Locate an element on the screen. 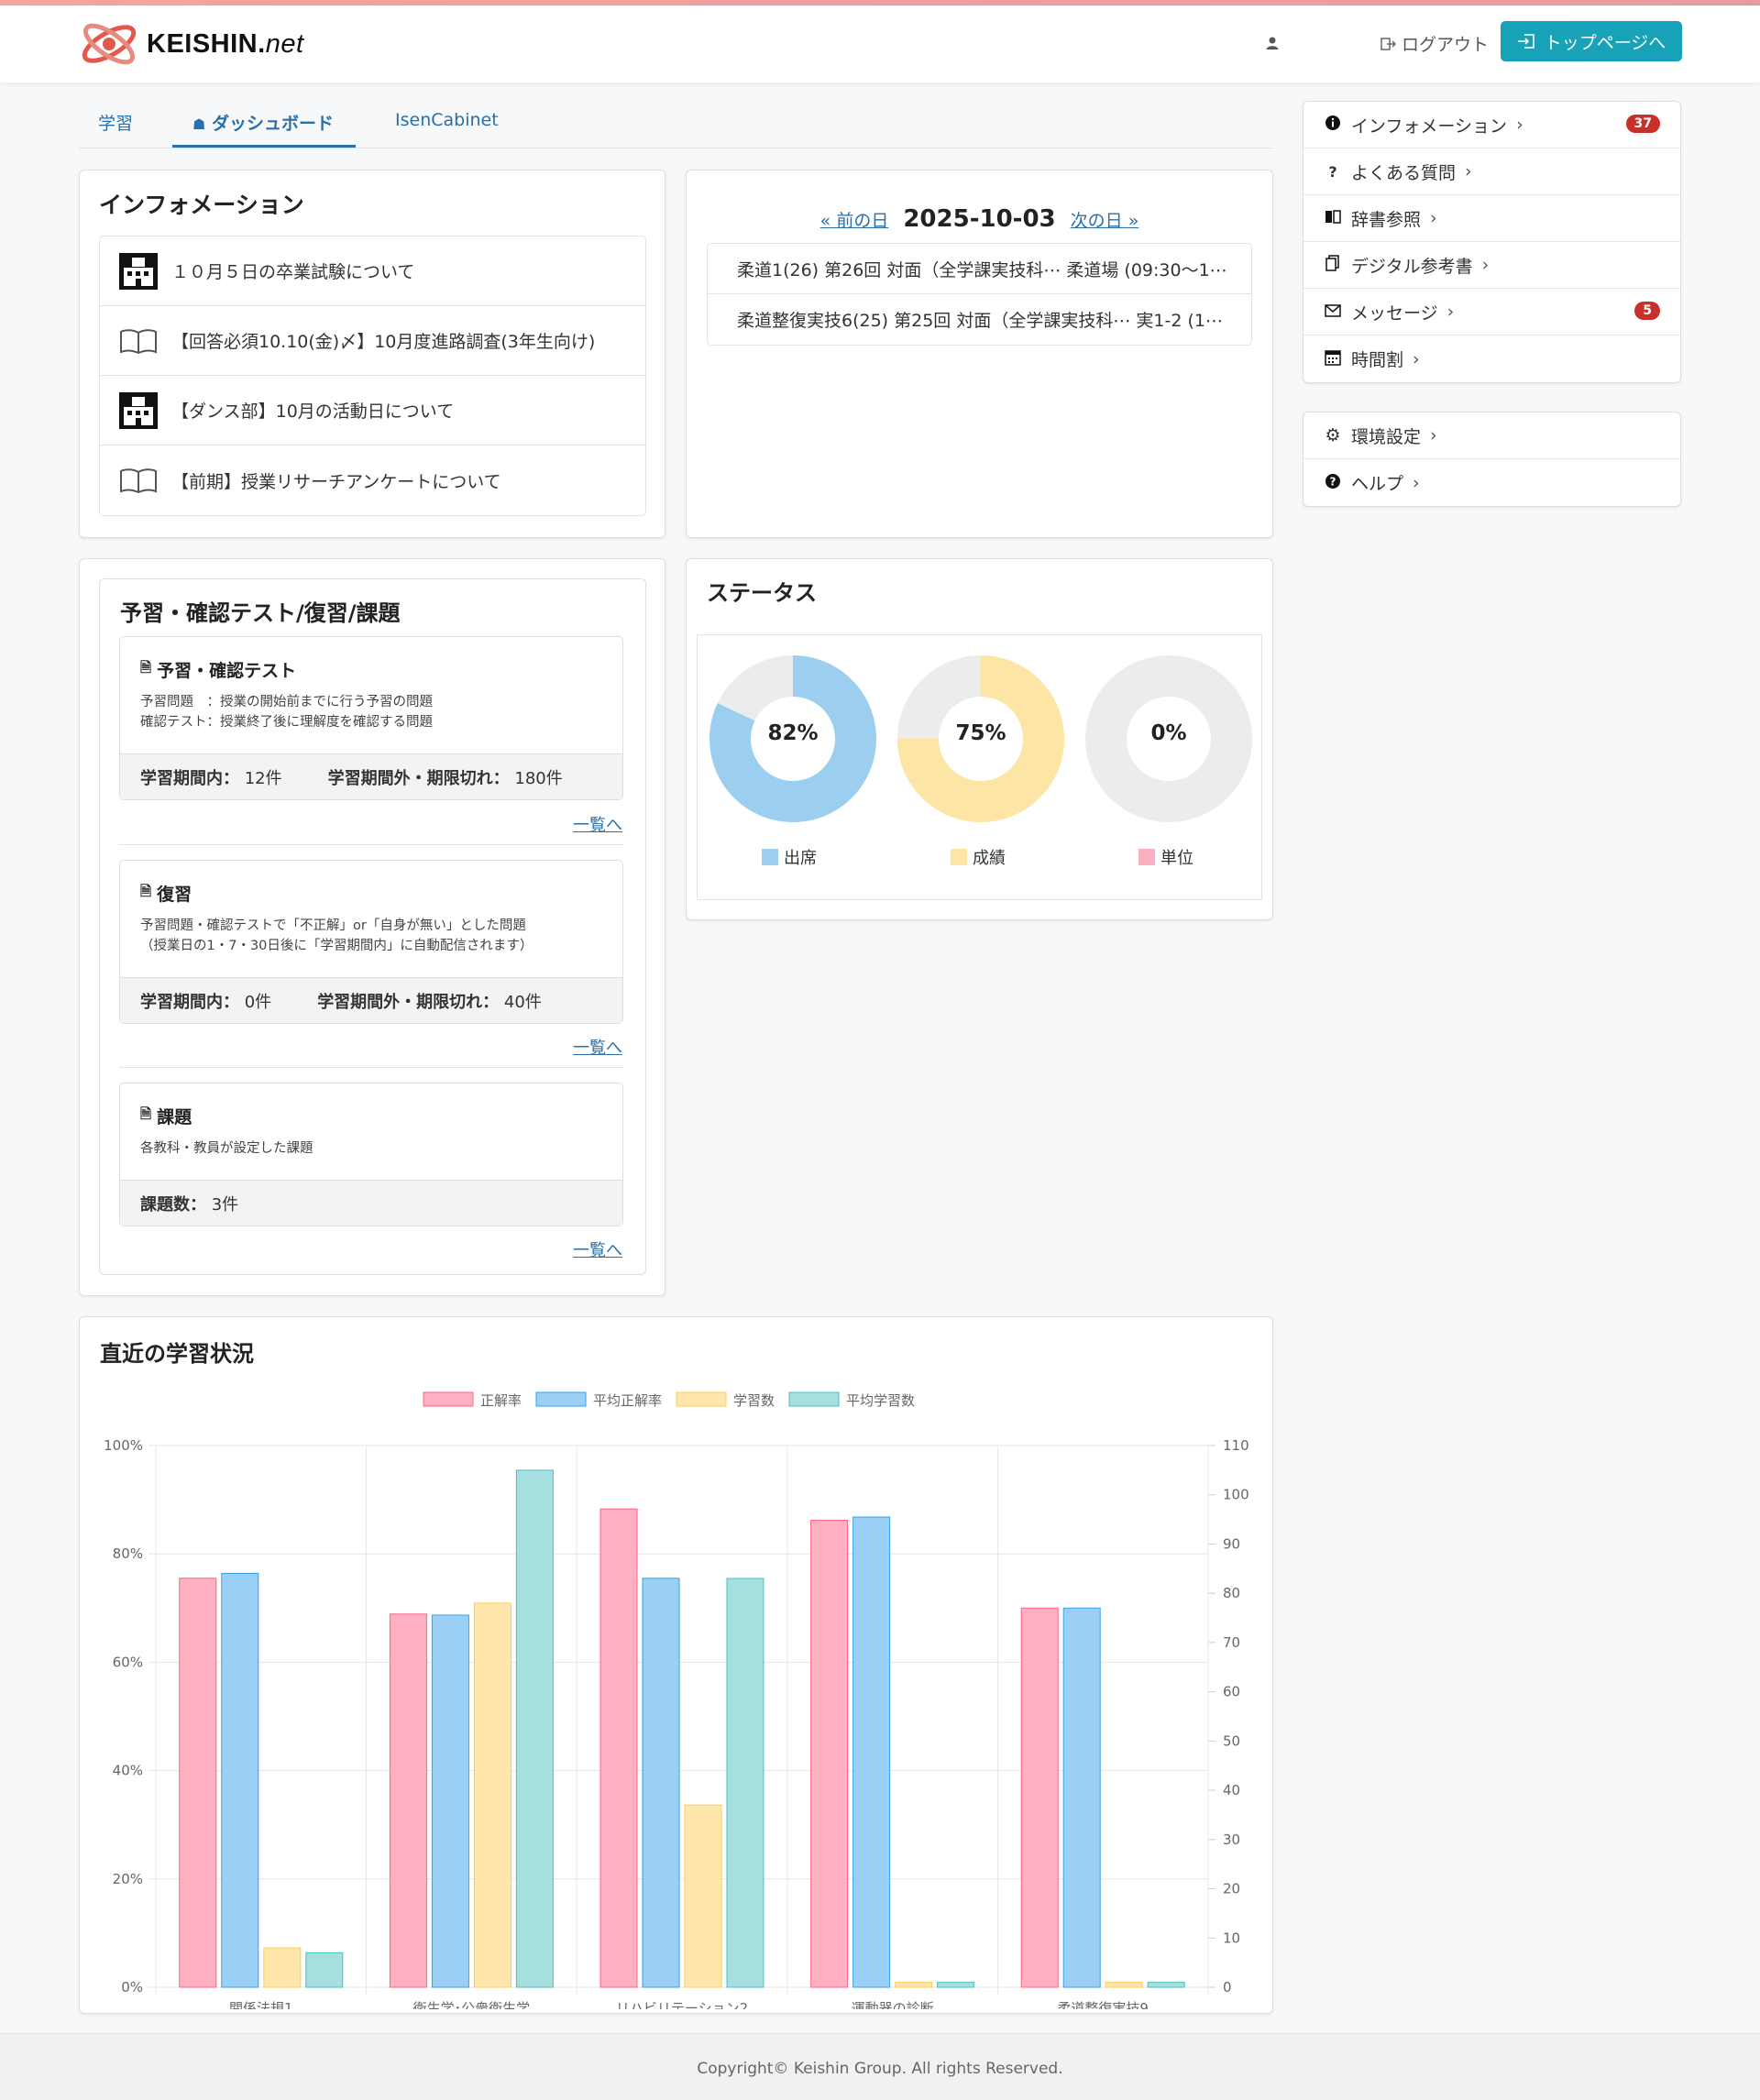 This screenshot has height=2100, width=1760. y-right-tick-label: 100 is located at coordinates (1236, 1495).